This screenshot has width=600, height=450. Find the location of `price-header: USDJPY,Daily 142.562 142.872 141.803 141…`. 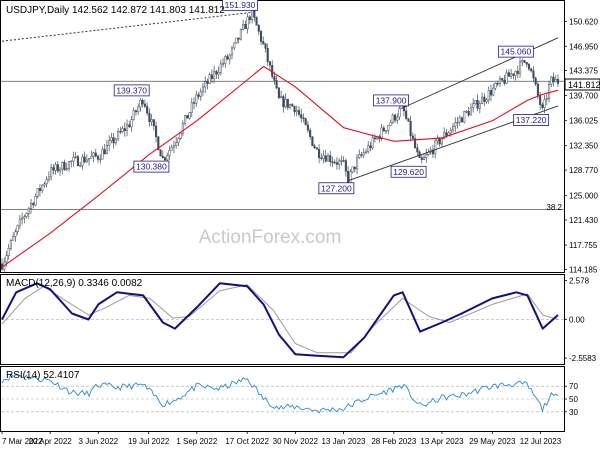

price-header: USDJPY,Daily 142.562 142.872 141.803 141… is located at coordinates (115, 10).